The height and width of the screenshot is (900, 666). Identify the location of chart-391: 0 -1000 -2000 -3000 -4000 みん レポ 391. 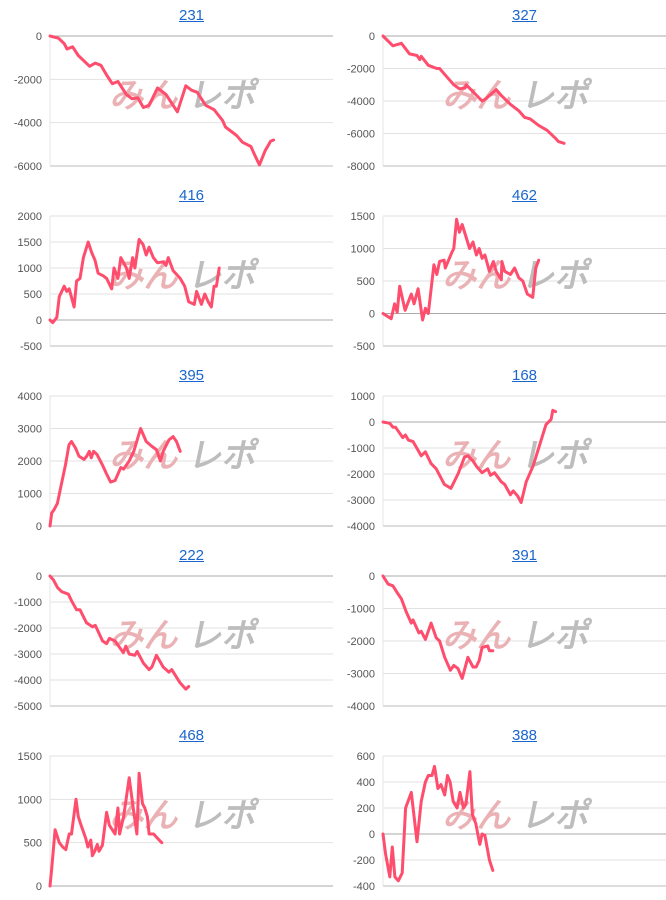
(499, 630).